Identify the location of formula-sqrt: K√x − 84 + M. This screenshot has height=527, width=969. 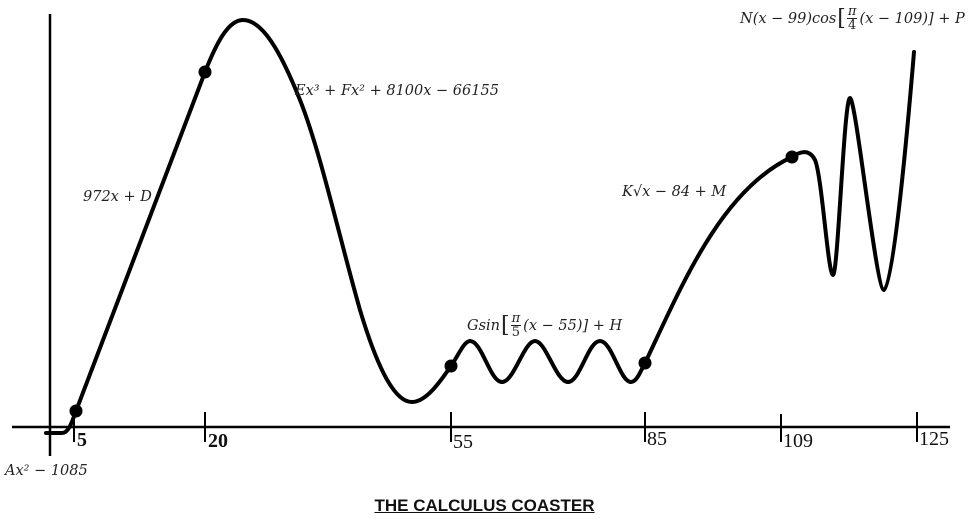
(674, 192).